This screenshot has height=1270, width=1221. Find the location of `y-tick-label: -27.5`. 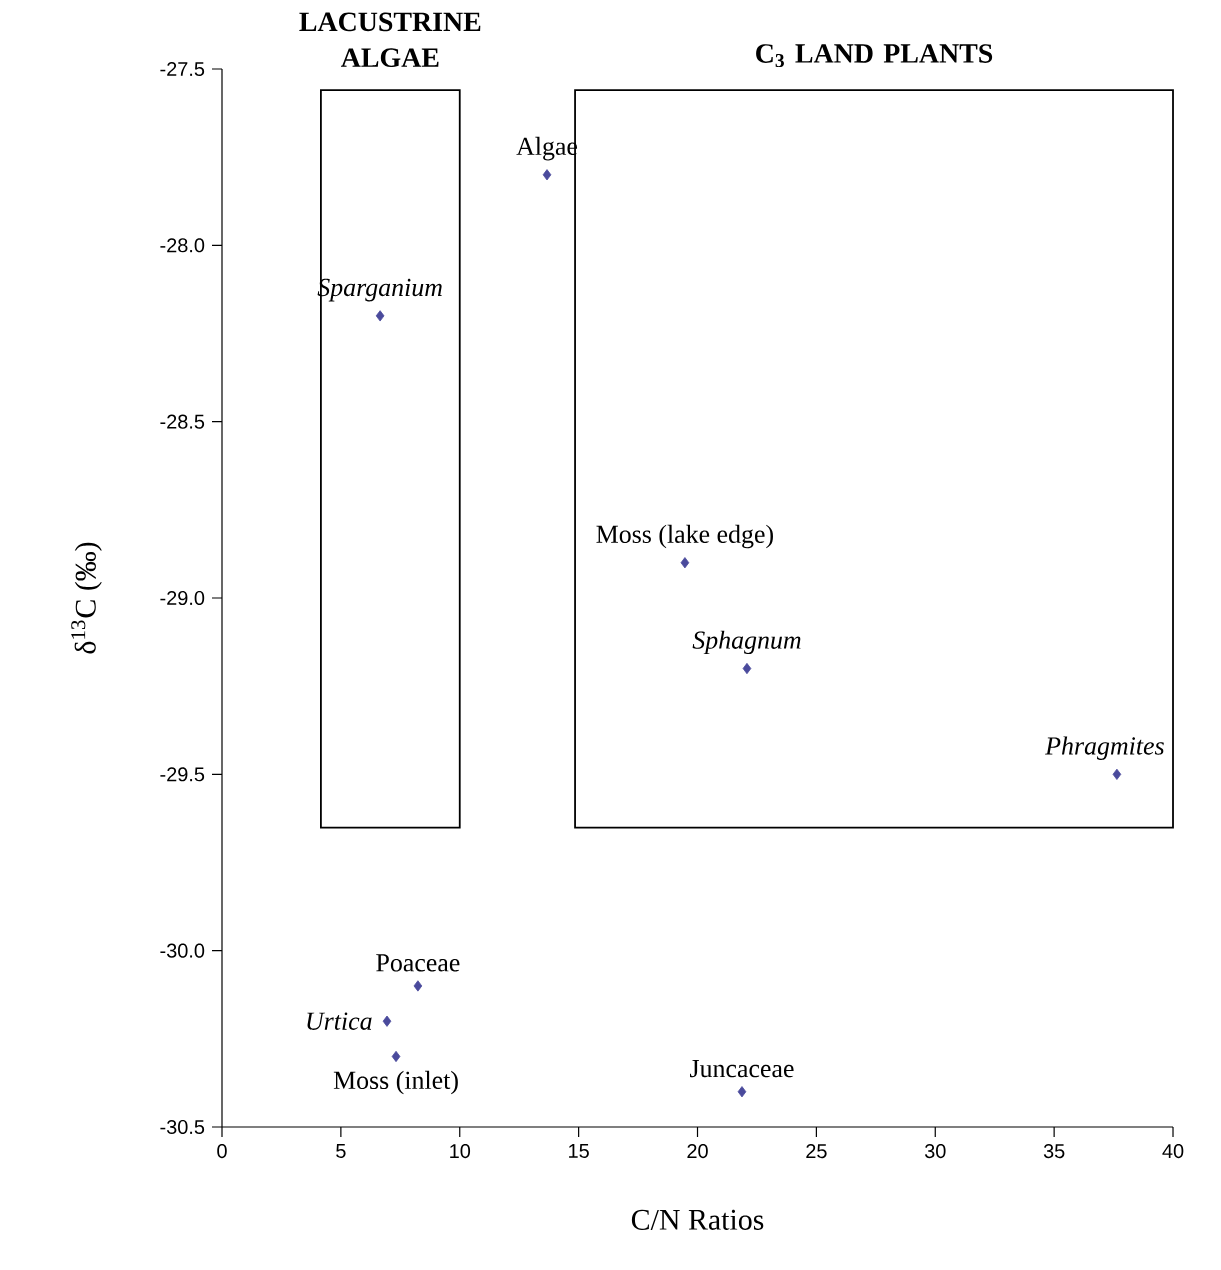

y-tick-label: -27.5 is located at coordinates (182, 69).